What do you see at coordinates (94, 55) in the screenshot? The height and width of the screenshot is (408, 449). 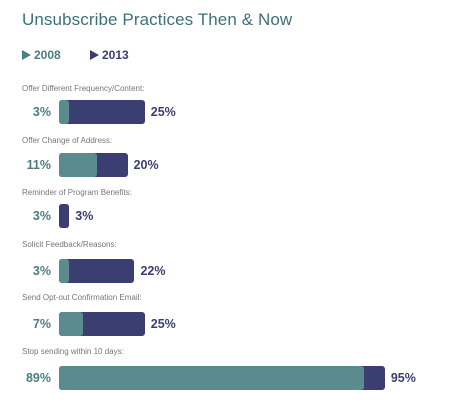 I see `legend-marker-2013-icon` at bounding box center [94, 55].